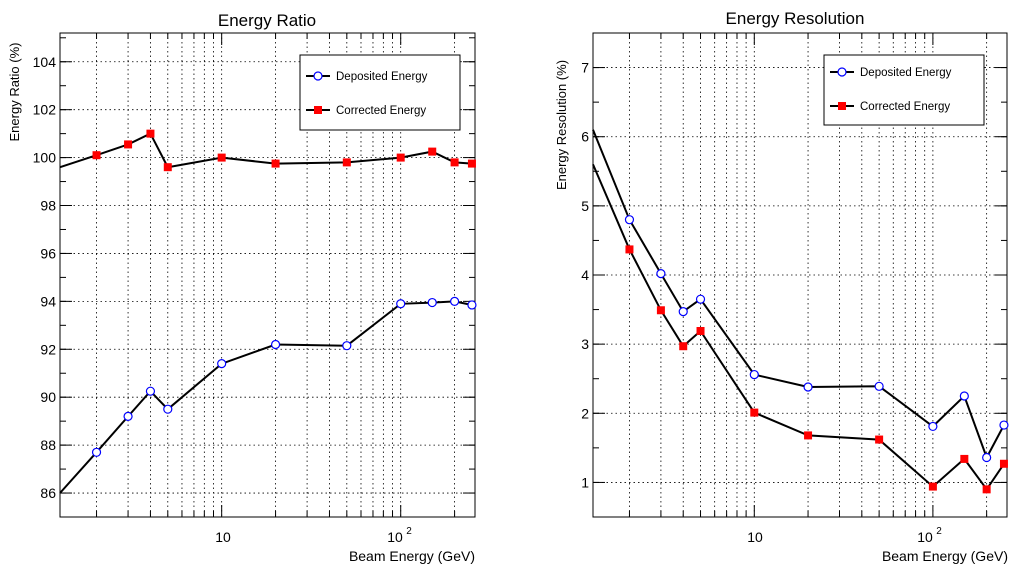 The image size is (1013, 572). I want to click on y-tick-labels: 86 88 90 92 94 96 98 100 102 104, so click(45, 277).